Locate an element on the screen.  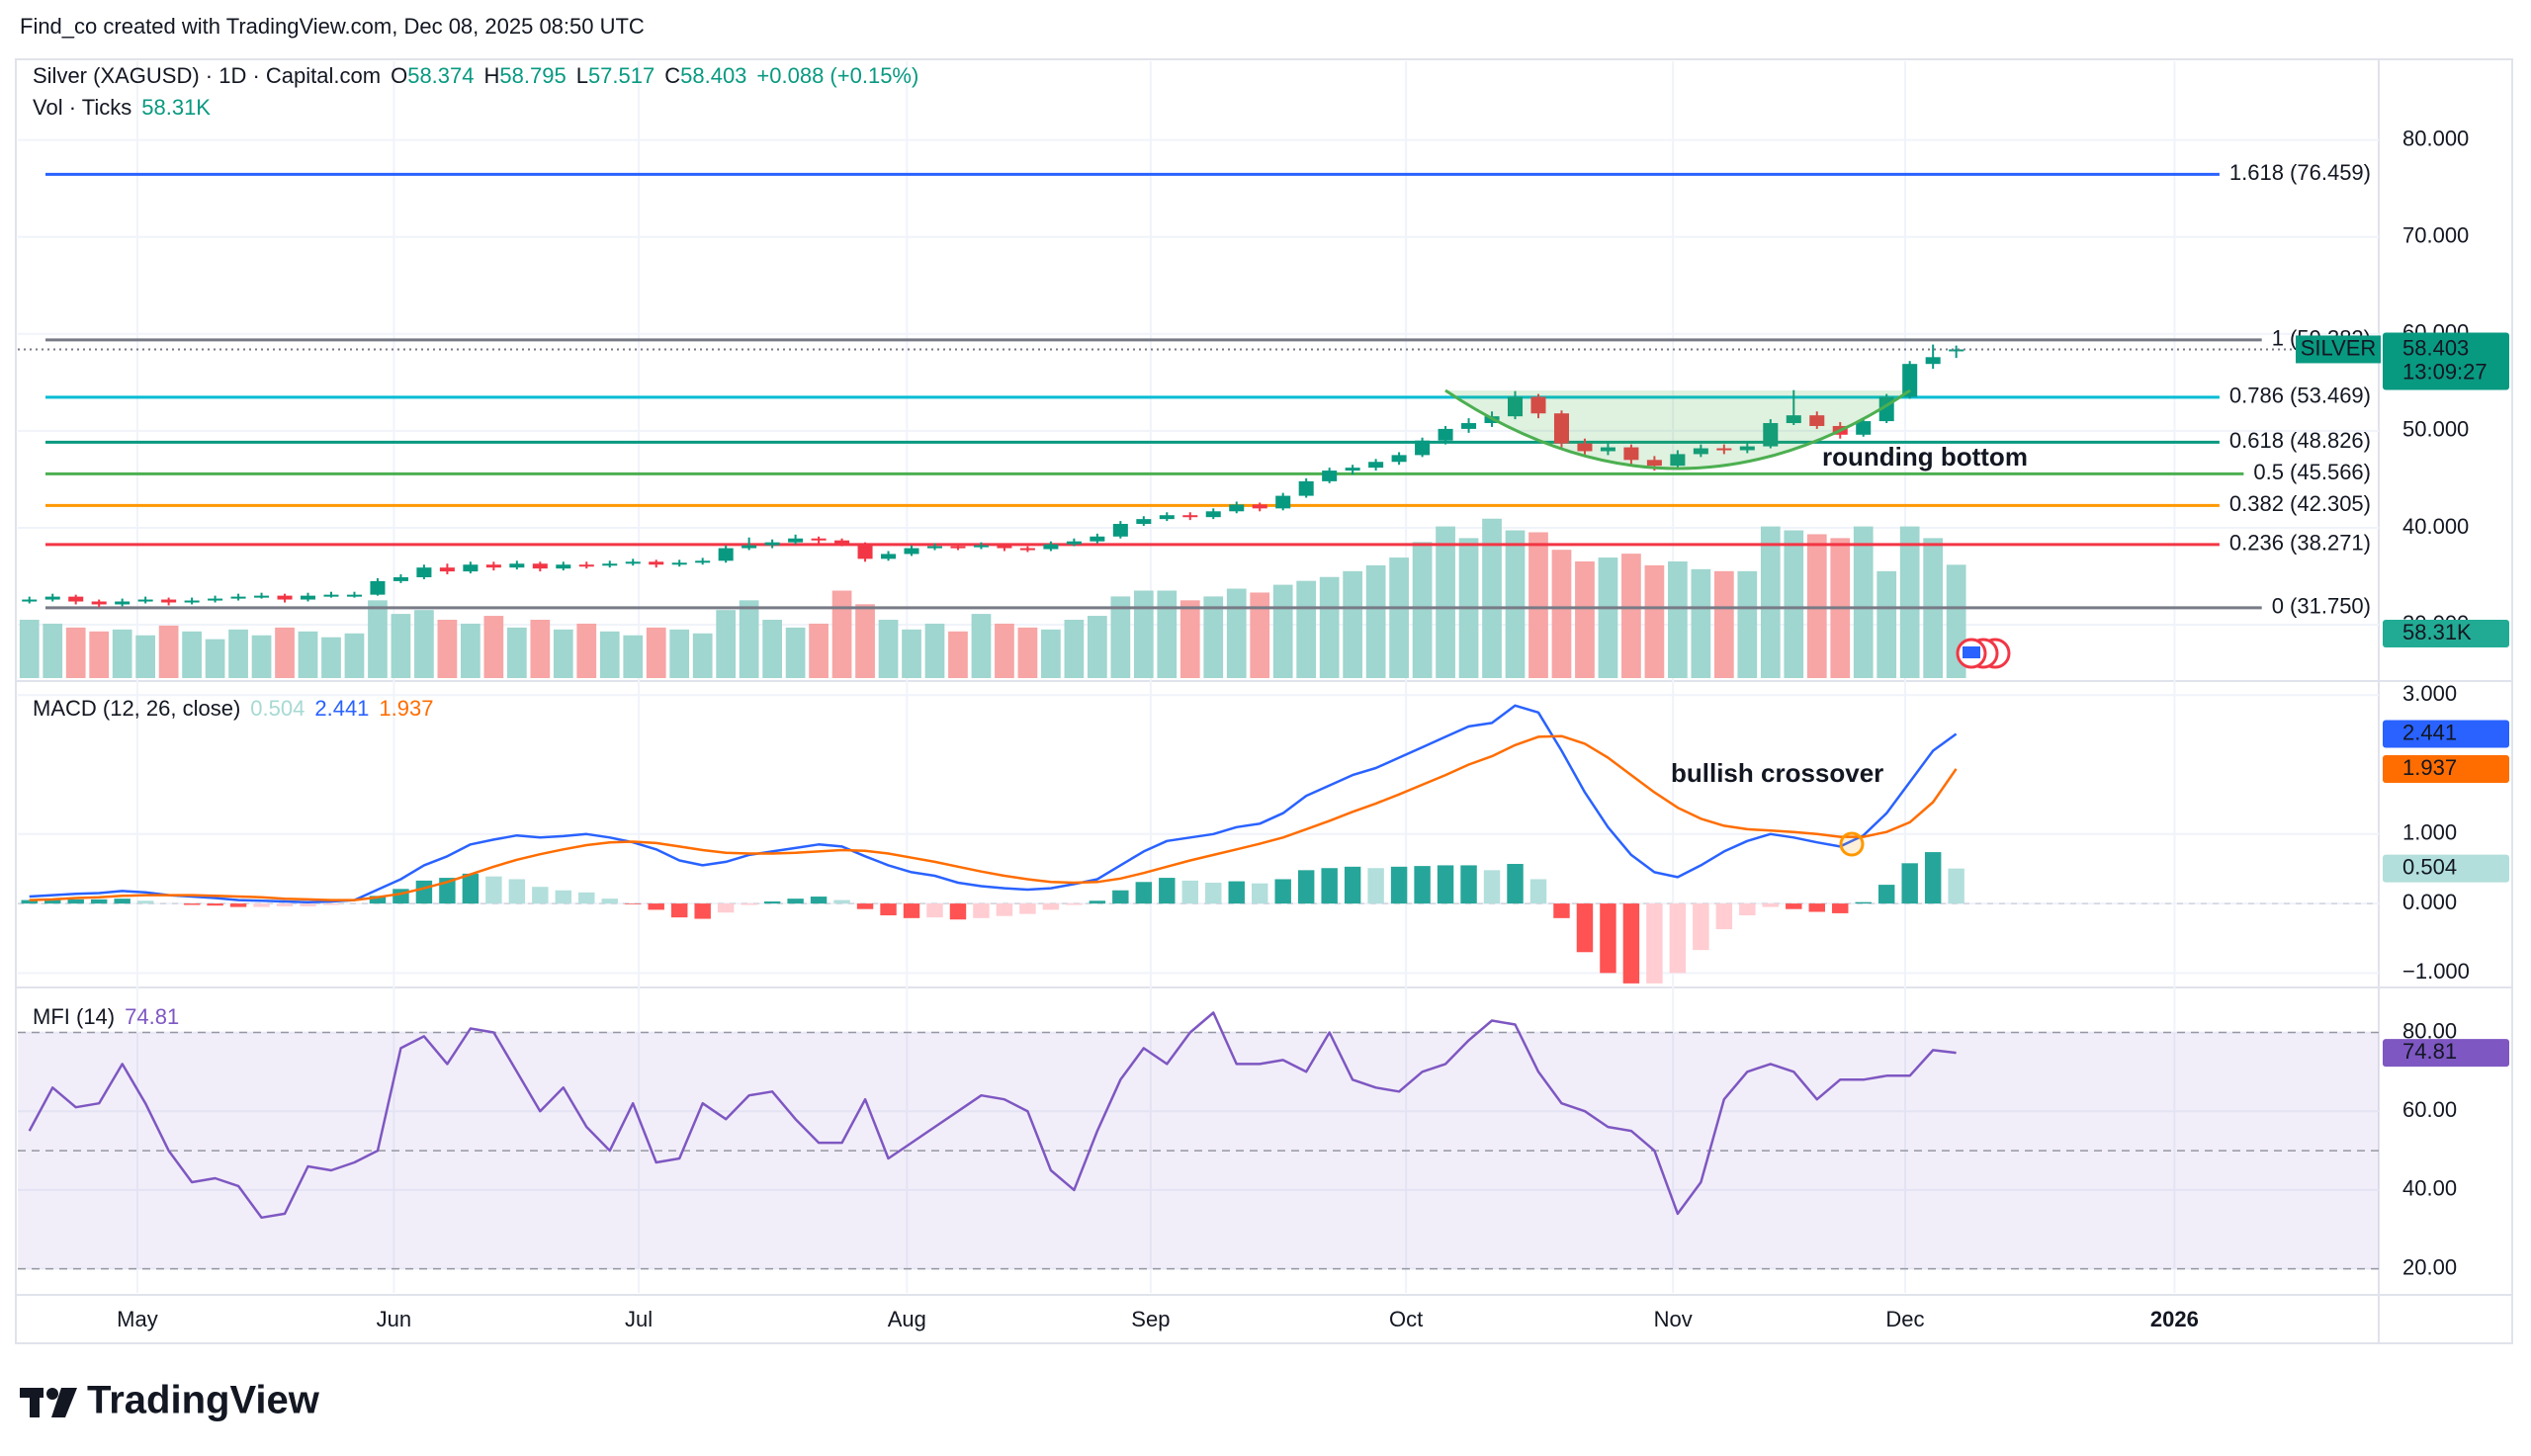
value-label: 74.81 is located at coordinates (2430, 1051).